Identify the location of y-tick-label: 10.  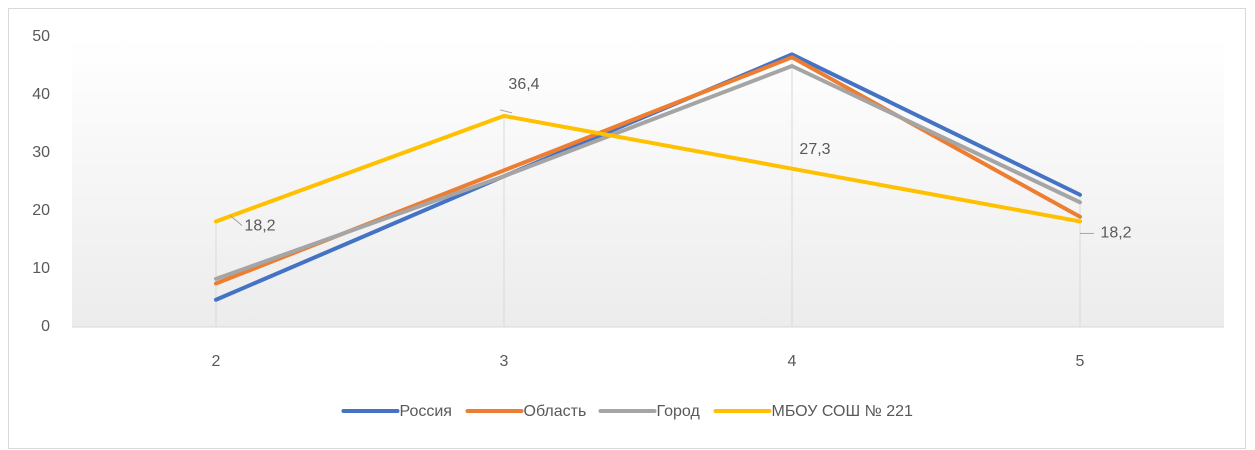
(41, 268).